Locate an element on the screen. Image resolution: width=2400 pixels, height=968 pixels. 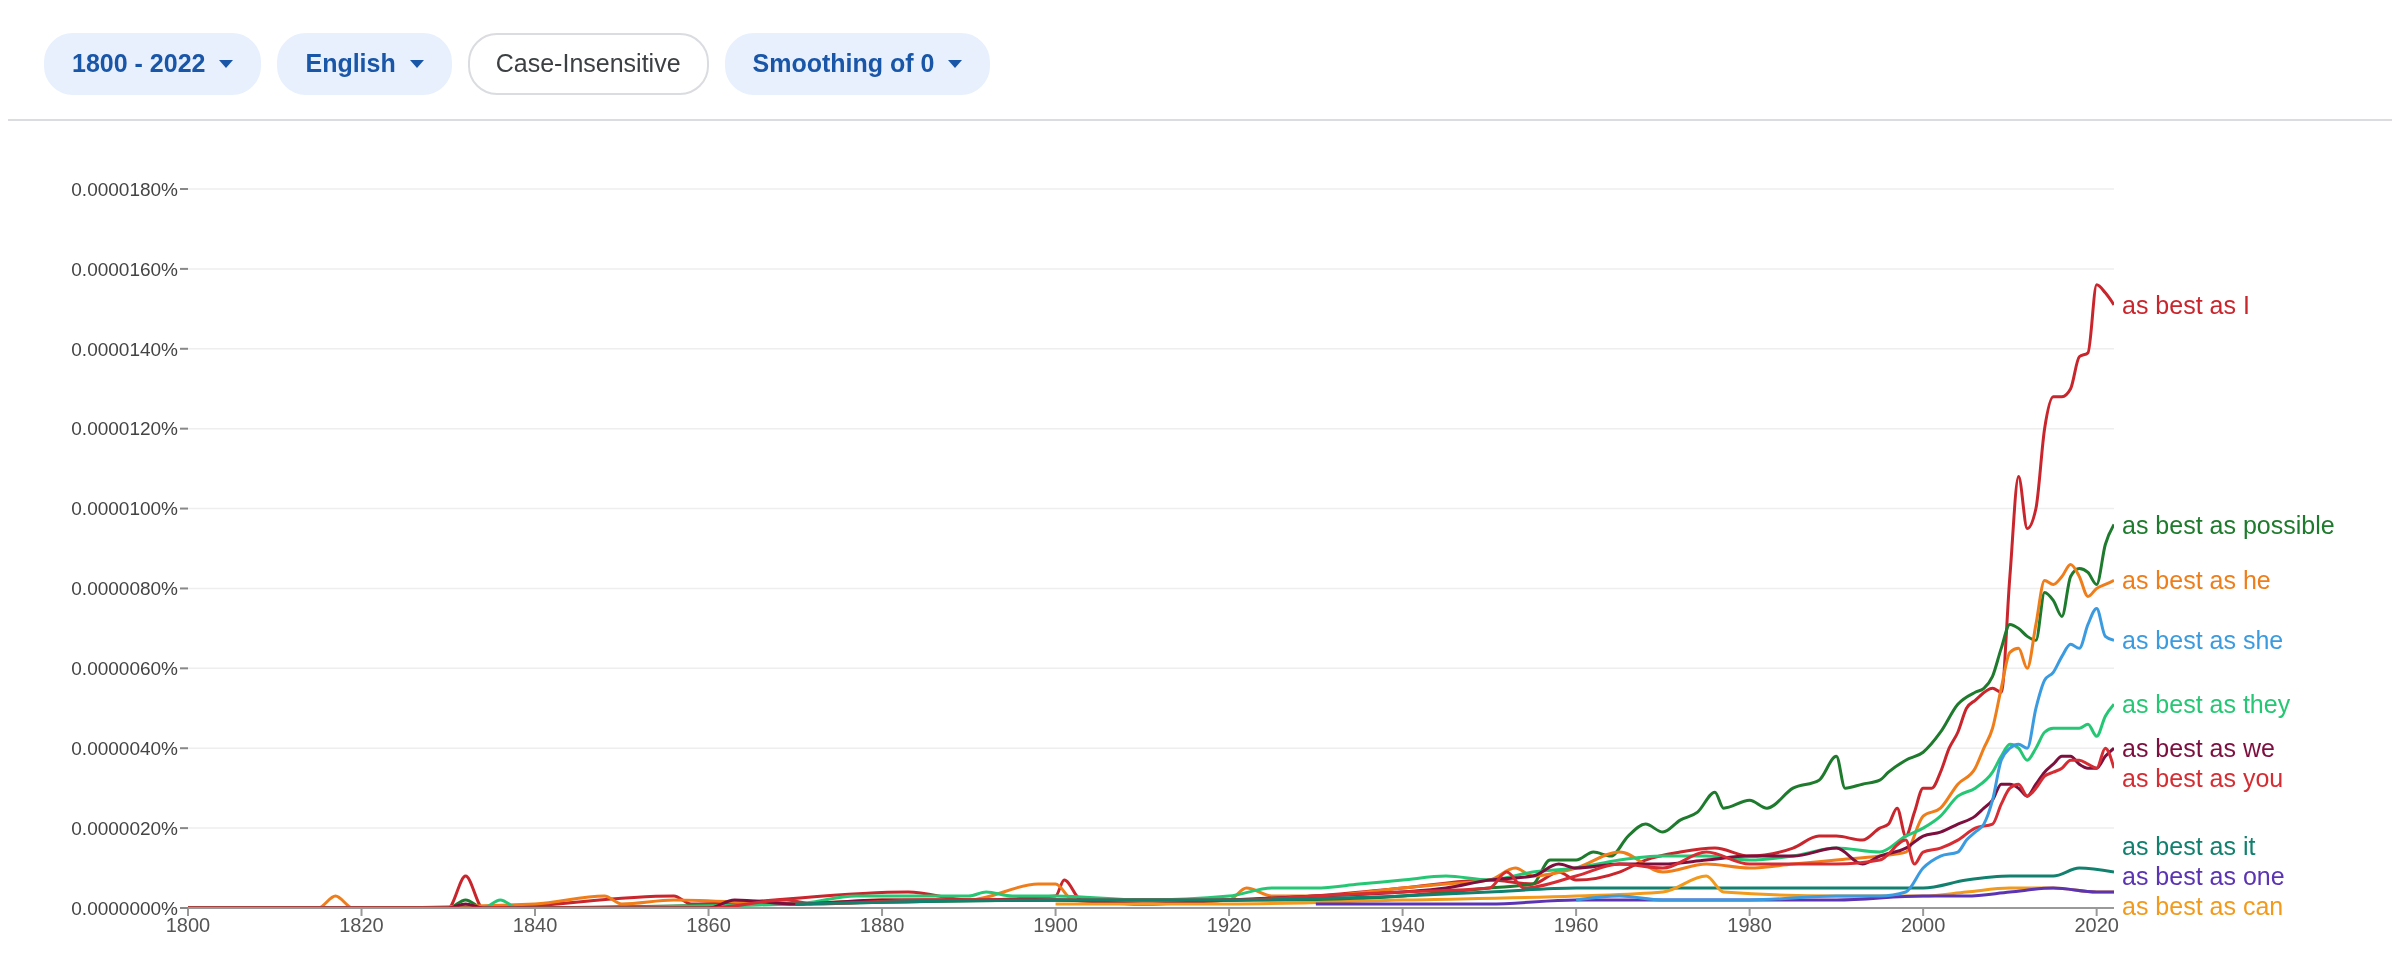
series-label: as best as they is located at coordinates (2206, 704).